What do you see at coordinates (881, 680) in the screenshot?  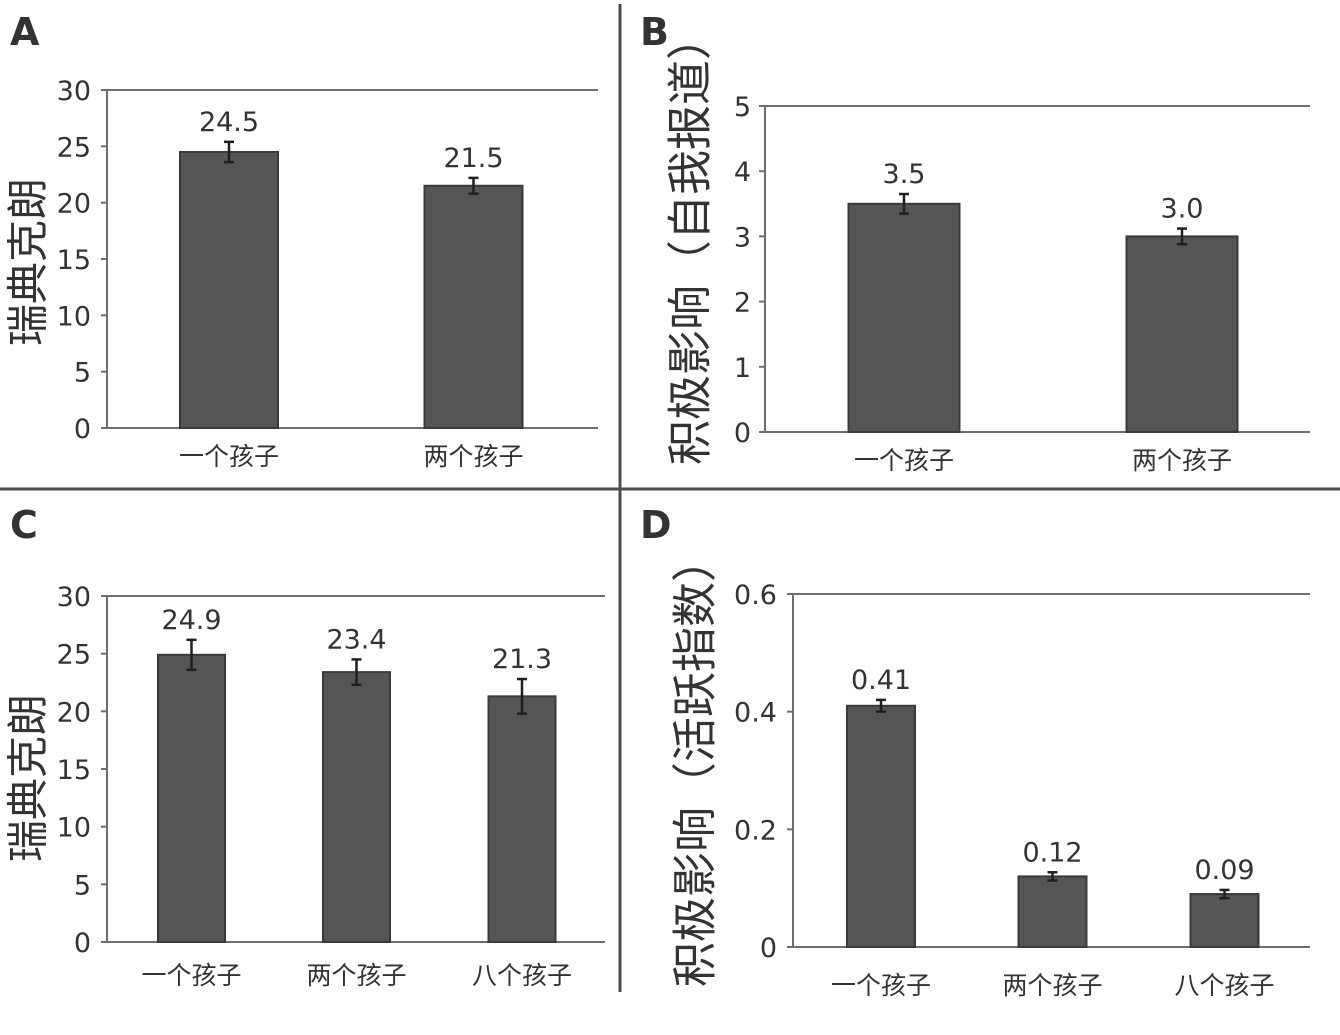 I see `value-label: 0.41` at bounding box center [881, 680].